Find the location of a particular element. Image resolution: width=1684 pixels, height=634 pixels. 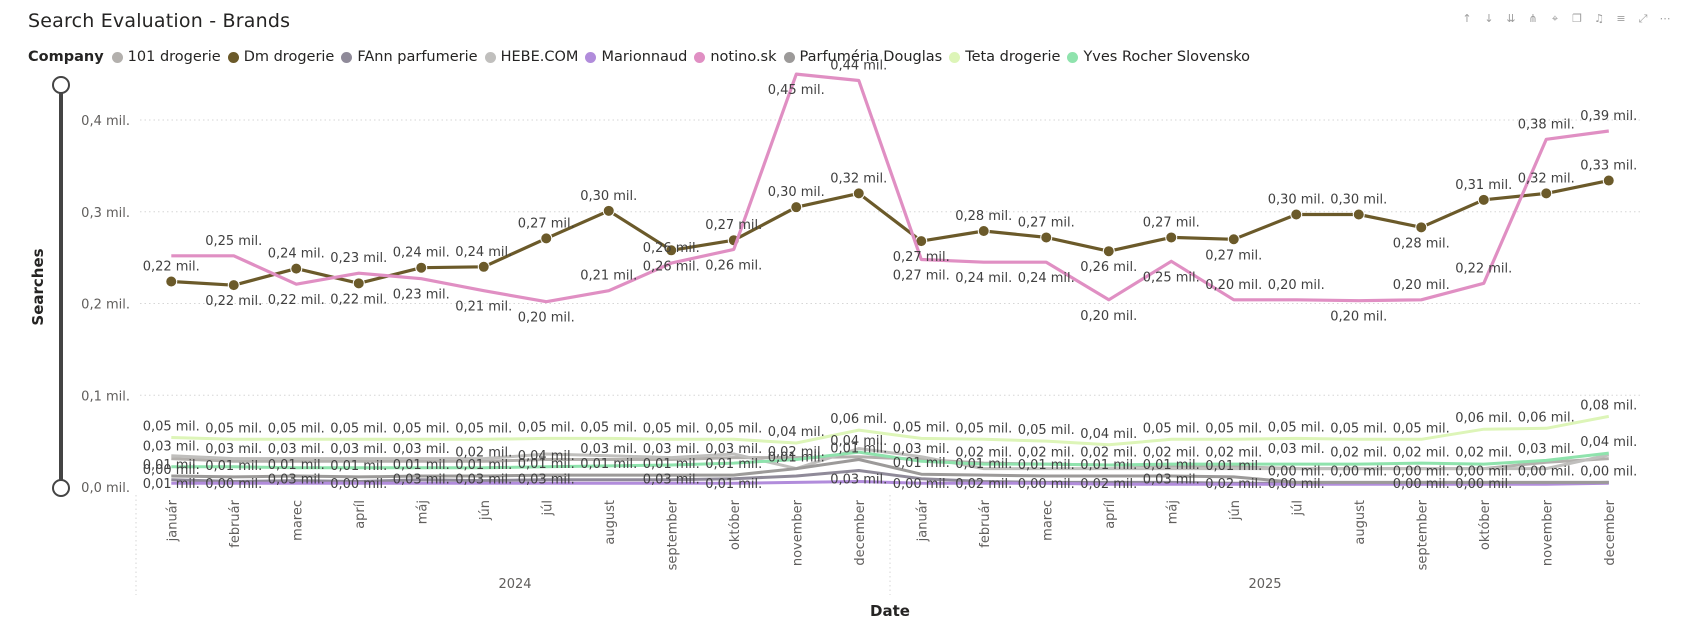

y-tick-label: 0,0 mil. is located at coordinates (105, 488).